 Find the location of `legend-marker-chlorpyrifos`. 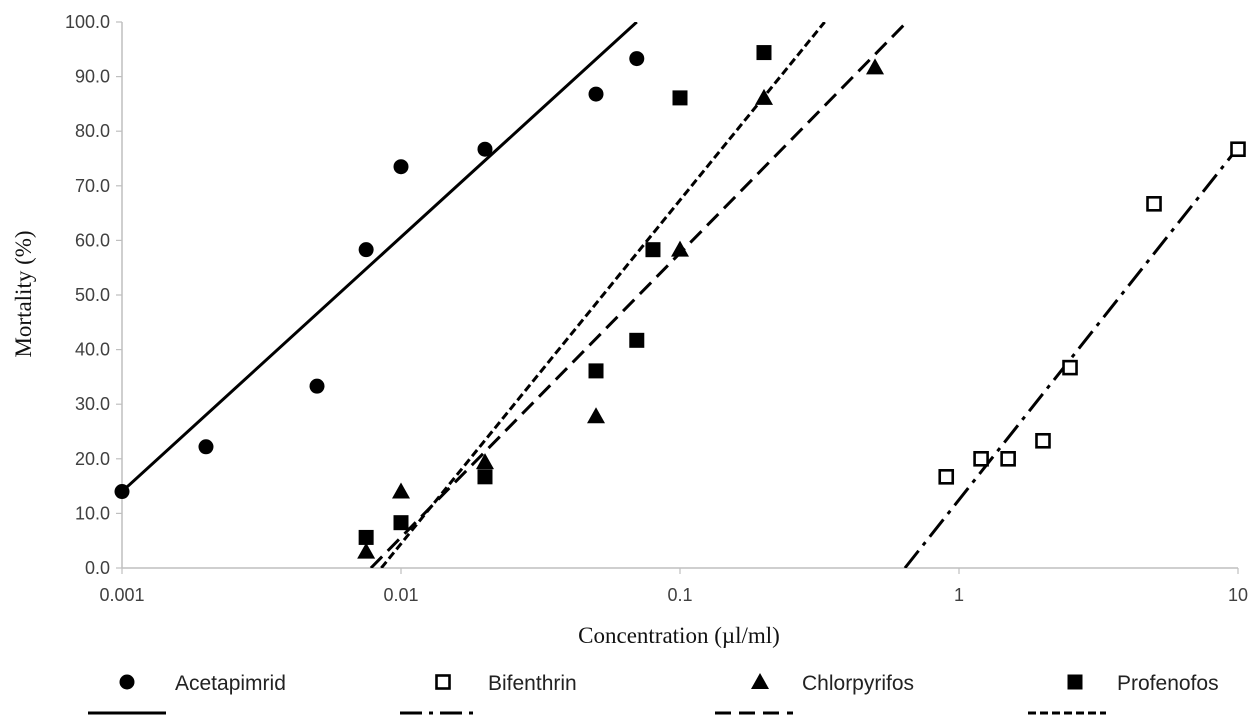

legend-marker-chlorpyrifos is located at coordinates (760, 681).